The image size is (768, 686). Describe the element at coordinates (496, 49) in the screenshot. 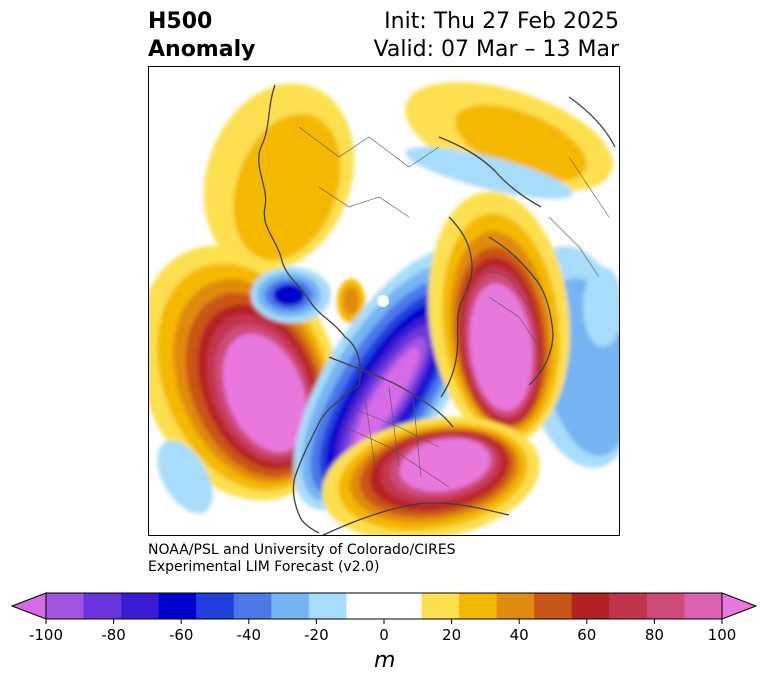

I see `valid-range: Valid: 07 Mar – 13 Mar` at that location.